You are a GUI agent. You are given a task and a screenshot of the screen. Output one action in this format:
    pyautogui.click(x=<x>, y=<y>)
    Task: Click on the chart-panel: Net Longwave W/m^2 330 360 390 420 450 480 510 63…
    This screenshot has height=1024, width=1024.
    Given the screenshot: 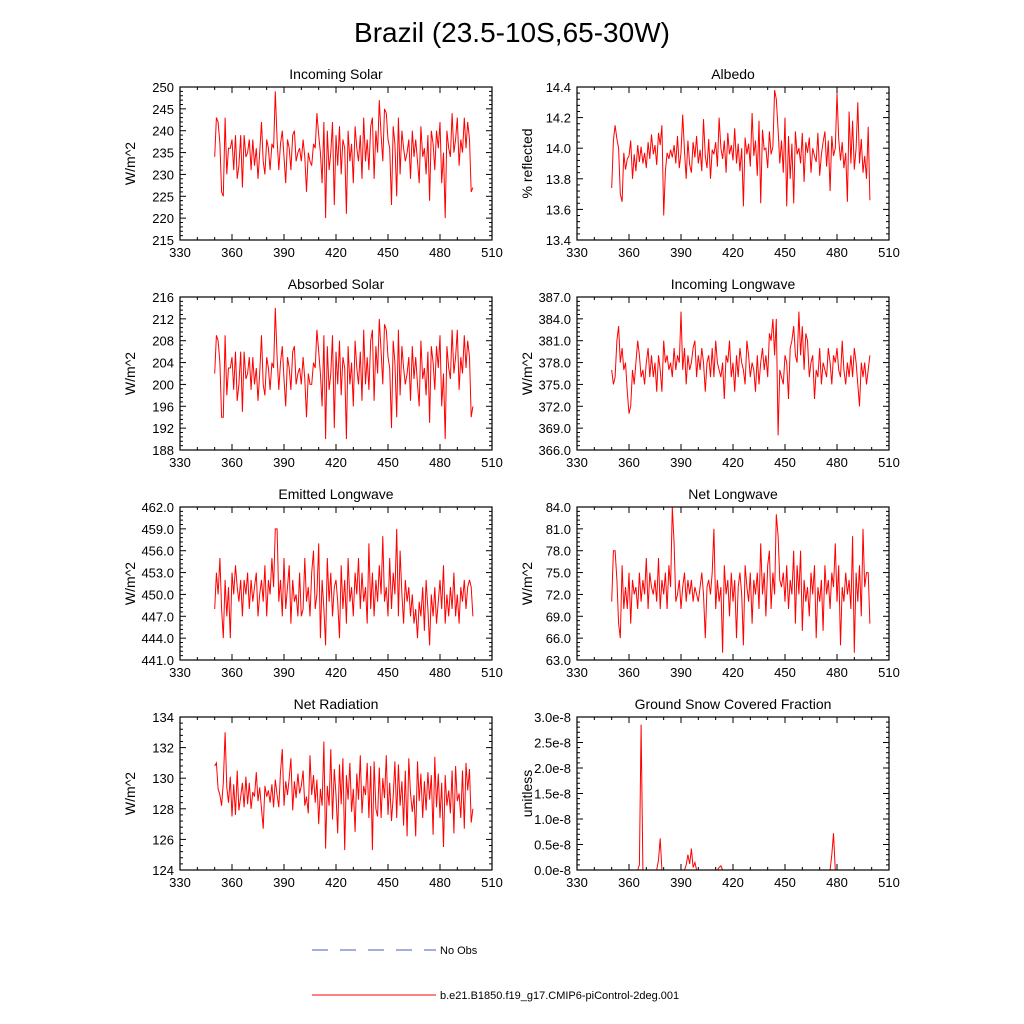 What is the action you would take?
    pyautogui.click(x=709, y=583)
    